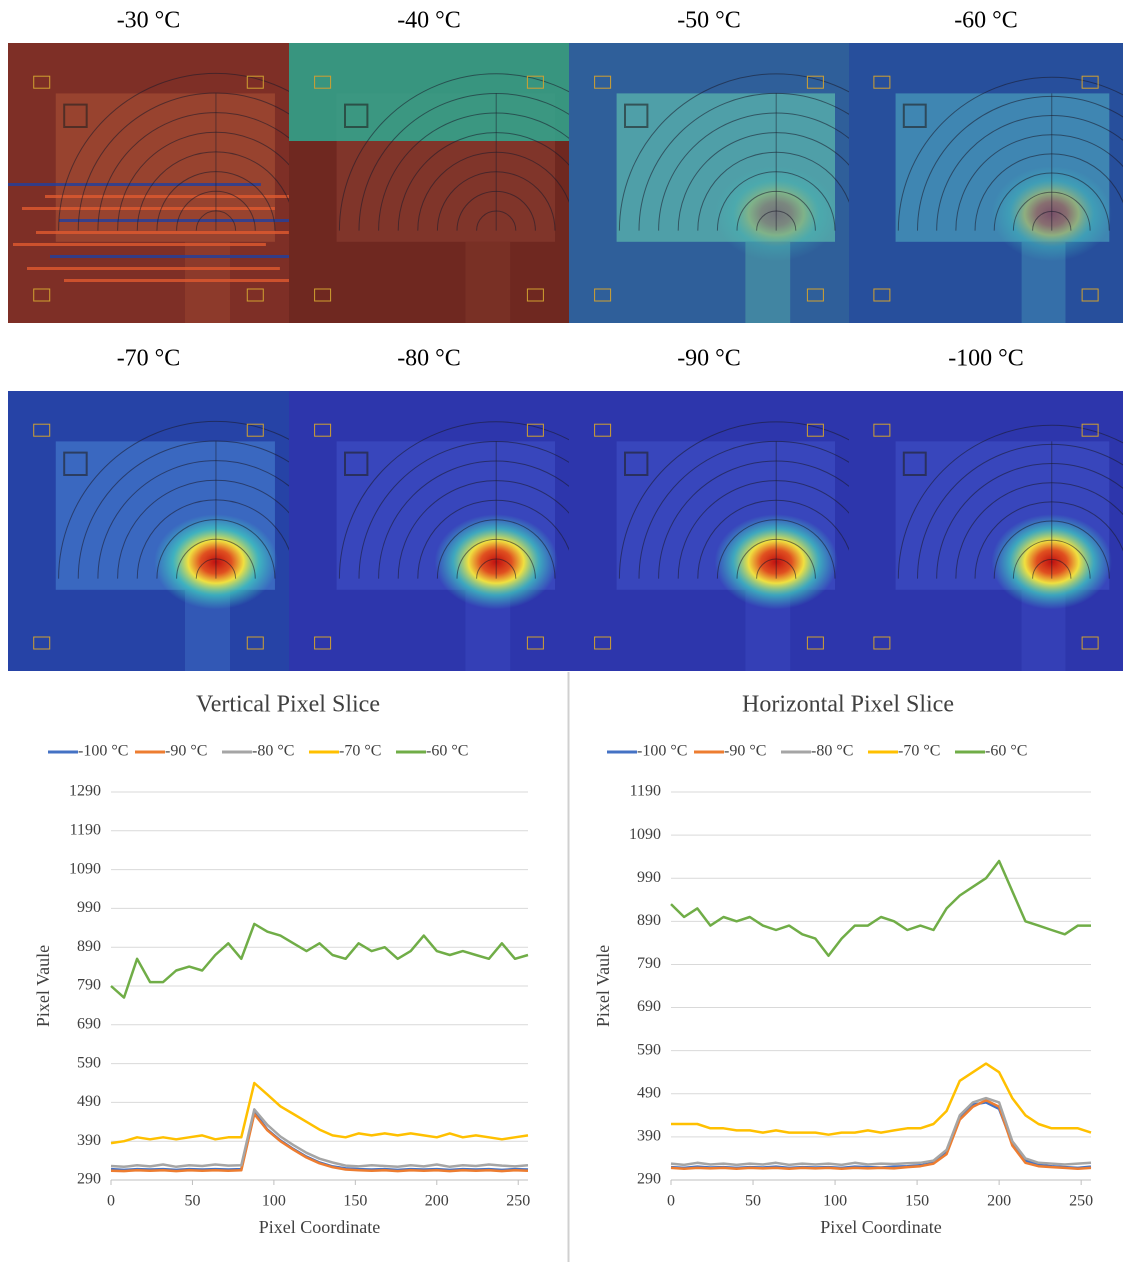  Describe the element at coordinates (319, 1227) in the screenshot. I see `x-axis-label: Pixel Coordinate` at that location.